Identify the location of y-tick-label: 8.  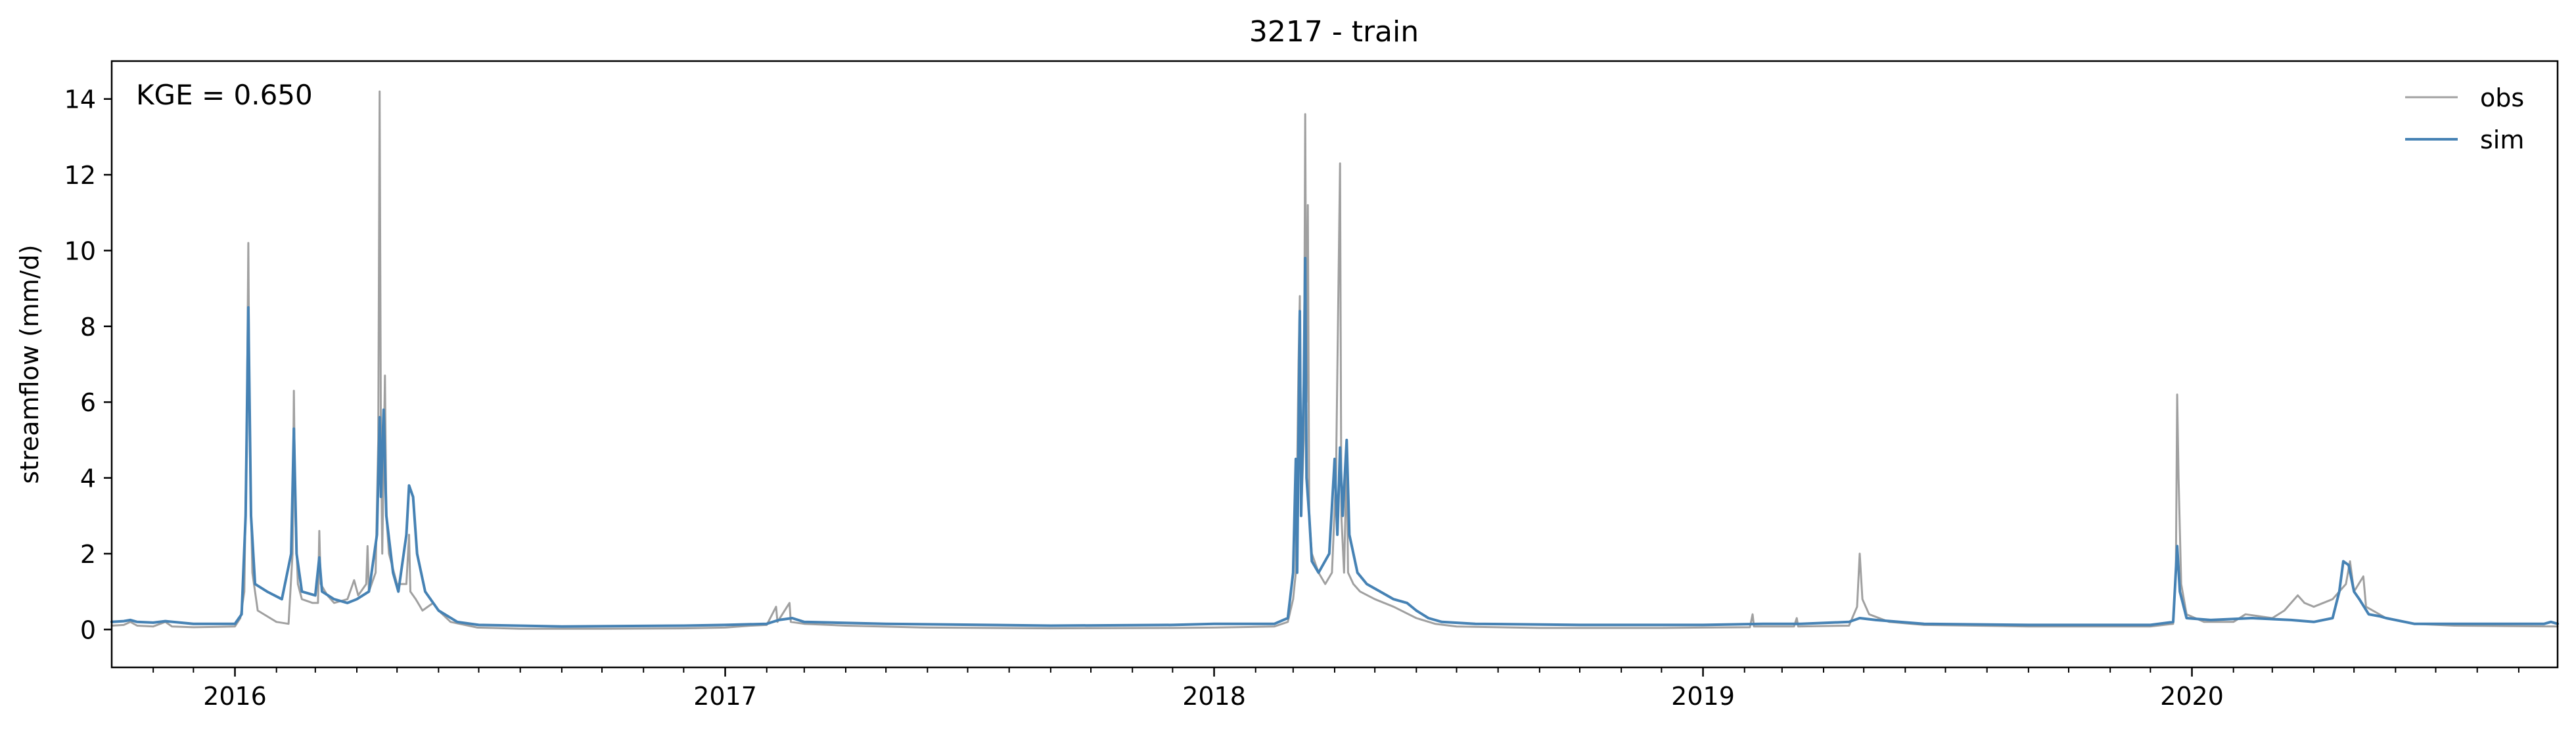
(88, 327).